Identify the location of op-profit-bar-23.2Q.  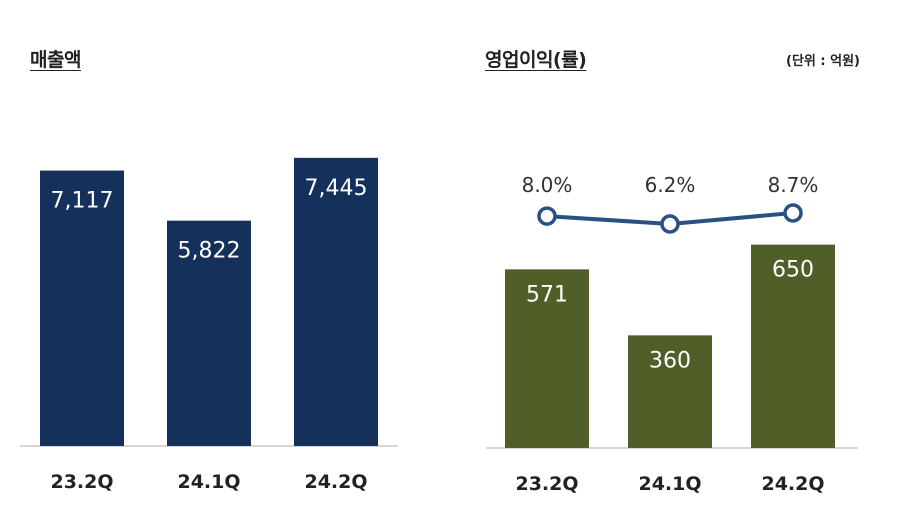
(547, 358).